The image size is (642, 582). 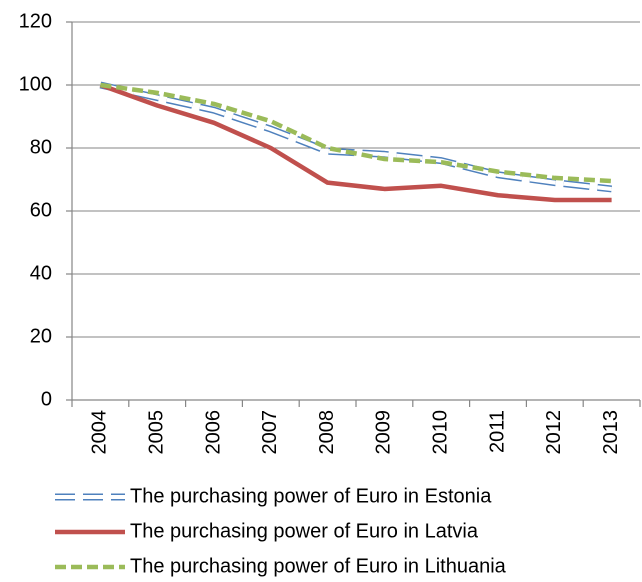 I want to click on legend-label: The purchasing power of Euro in Estonia, so click(x=311, y=496).